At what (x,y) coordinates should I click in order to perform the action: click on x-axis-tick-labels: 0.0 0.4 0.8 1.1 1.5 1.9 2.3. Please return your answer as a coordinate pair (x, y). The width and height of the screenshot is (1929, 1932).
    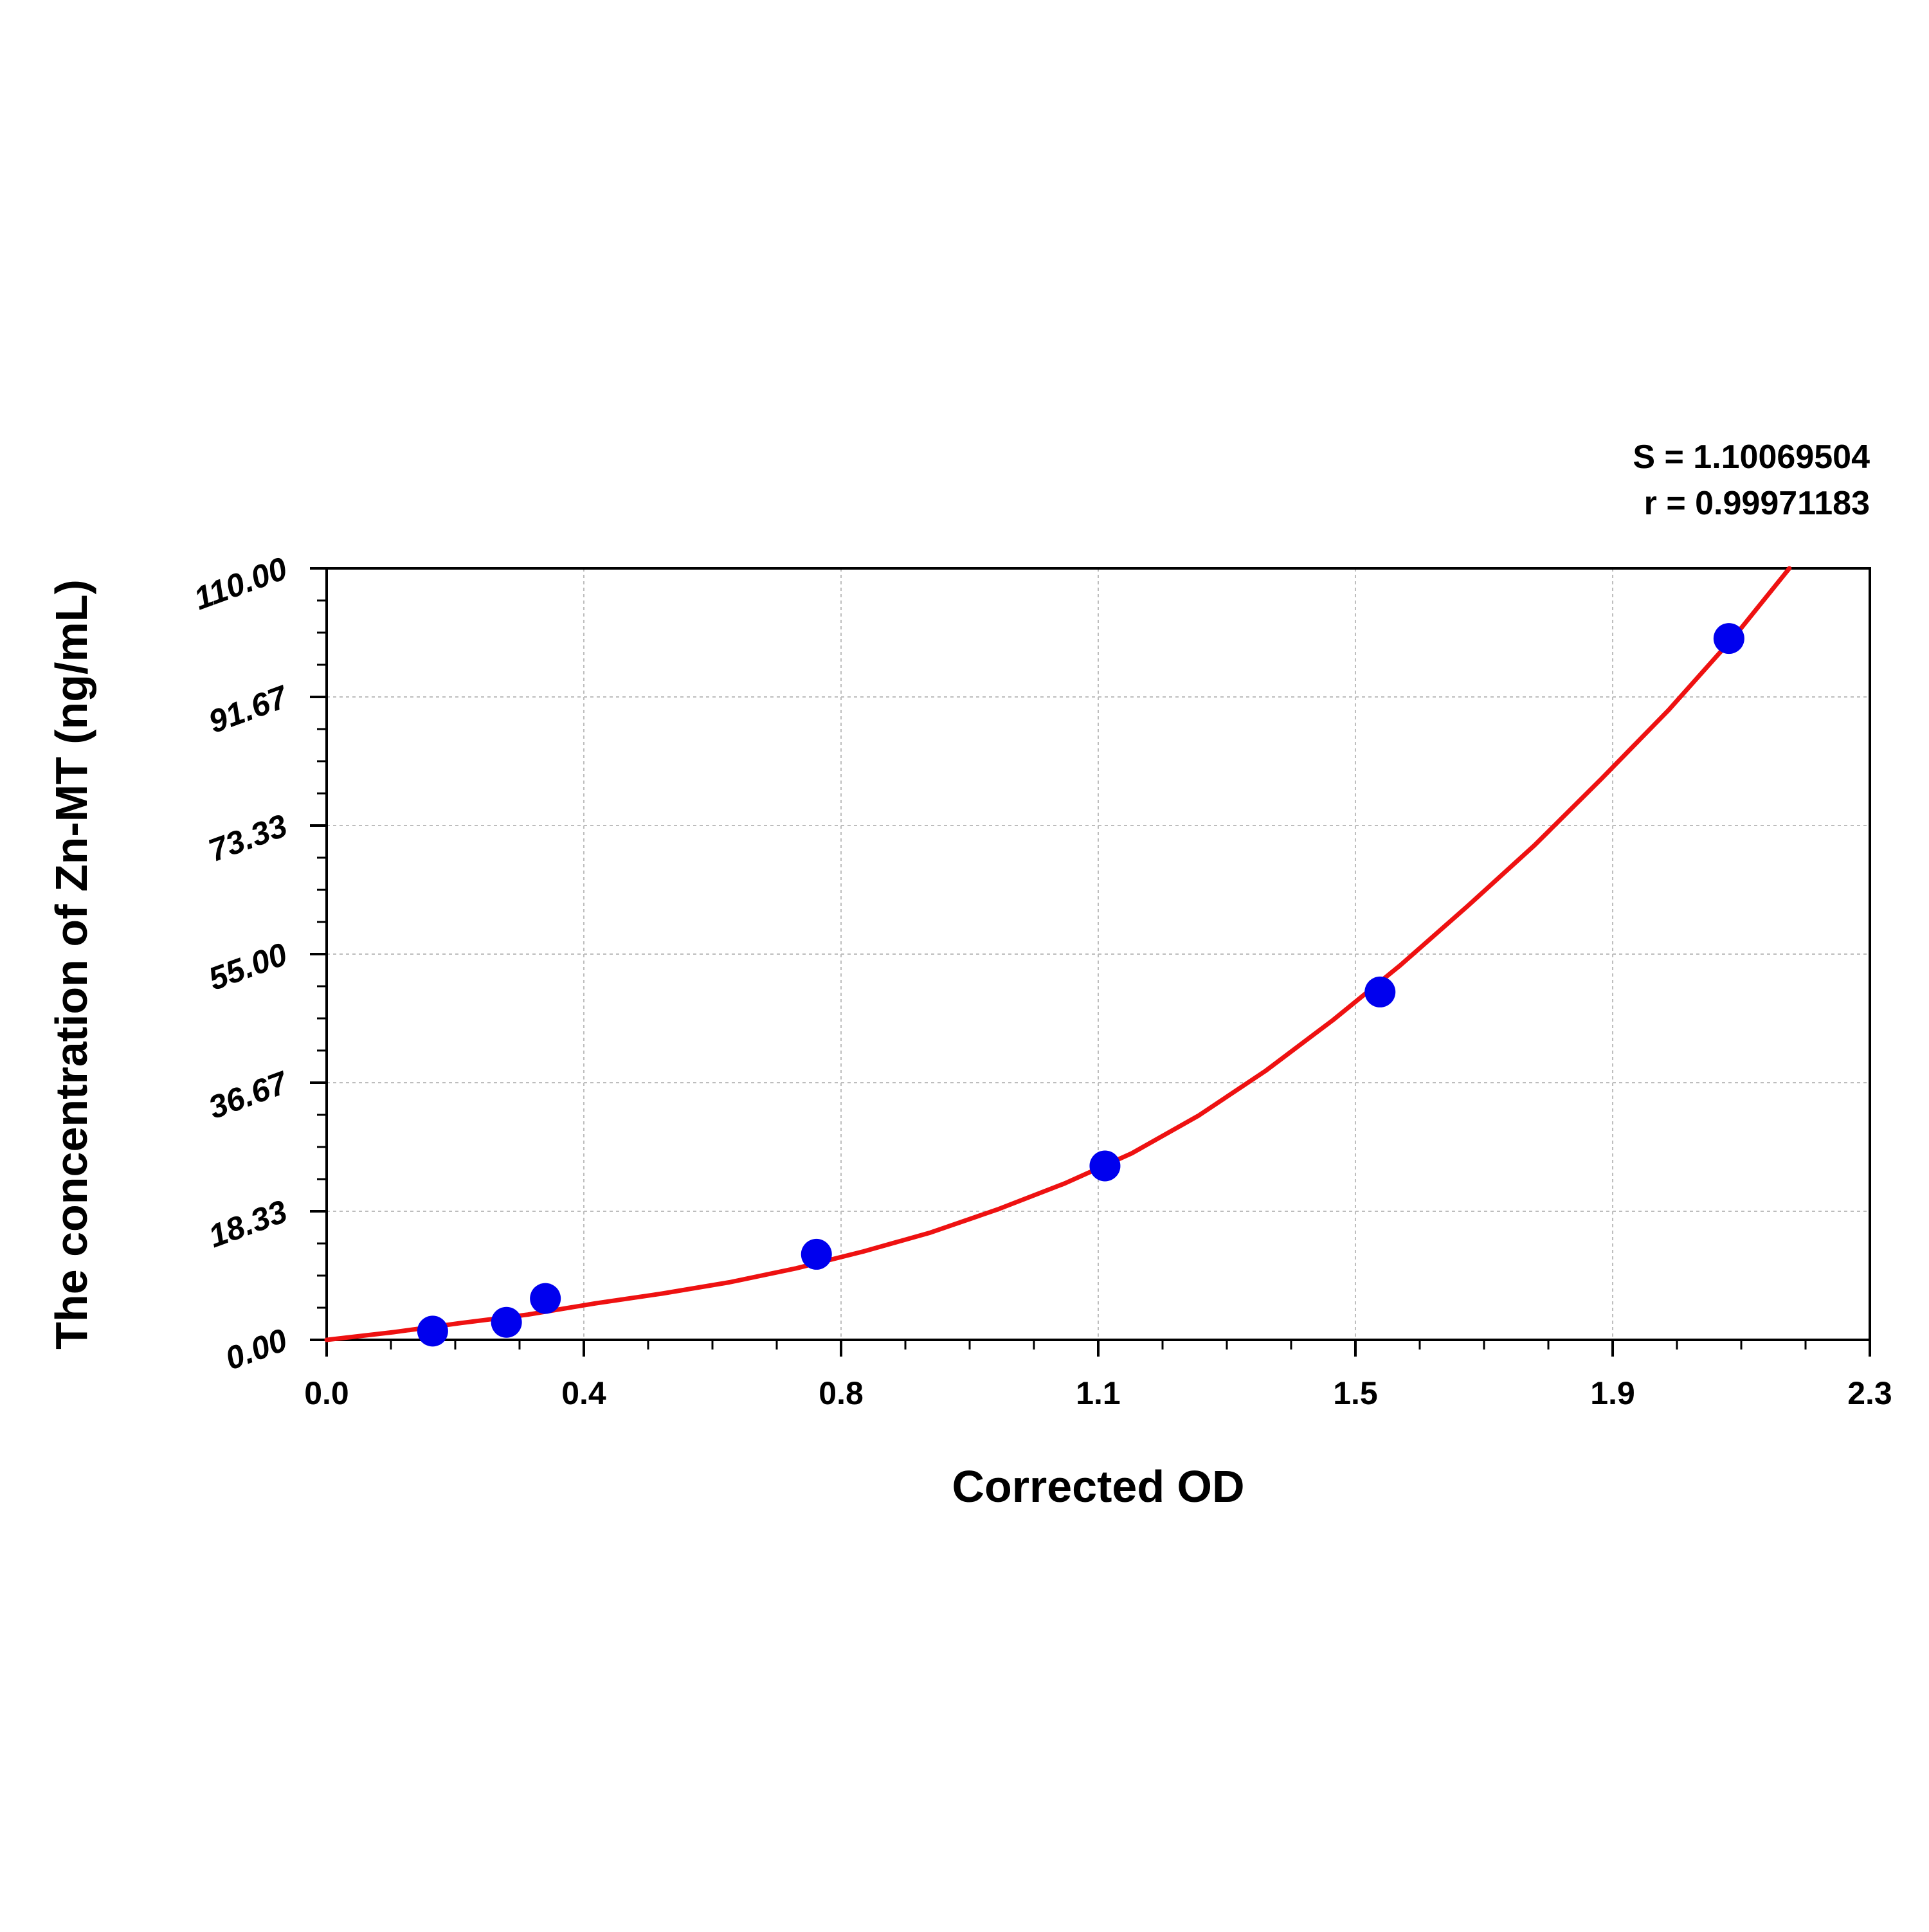
    Looking at the image, I should click on (1098, 1393).